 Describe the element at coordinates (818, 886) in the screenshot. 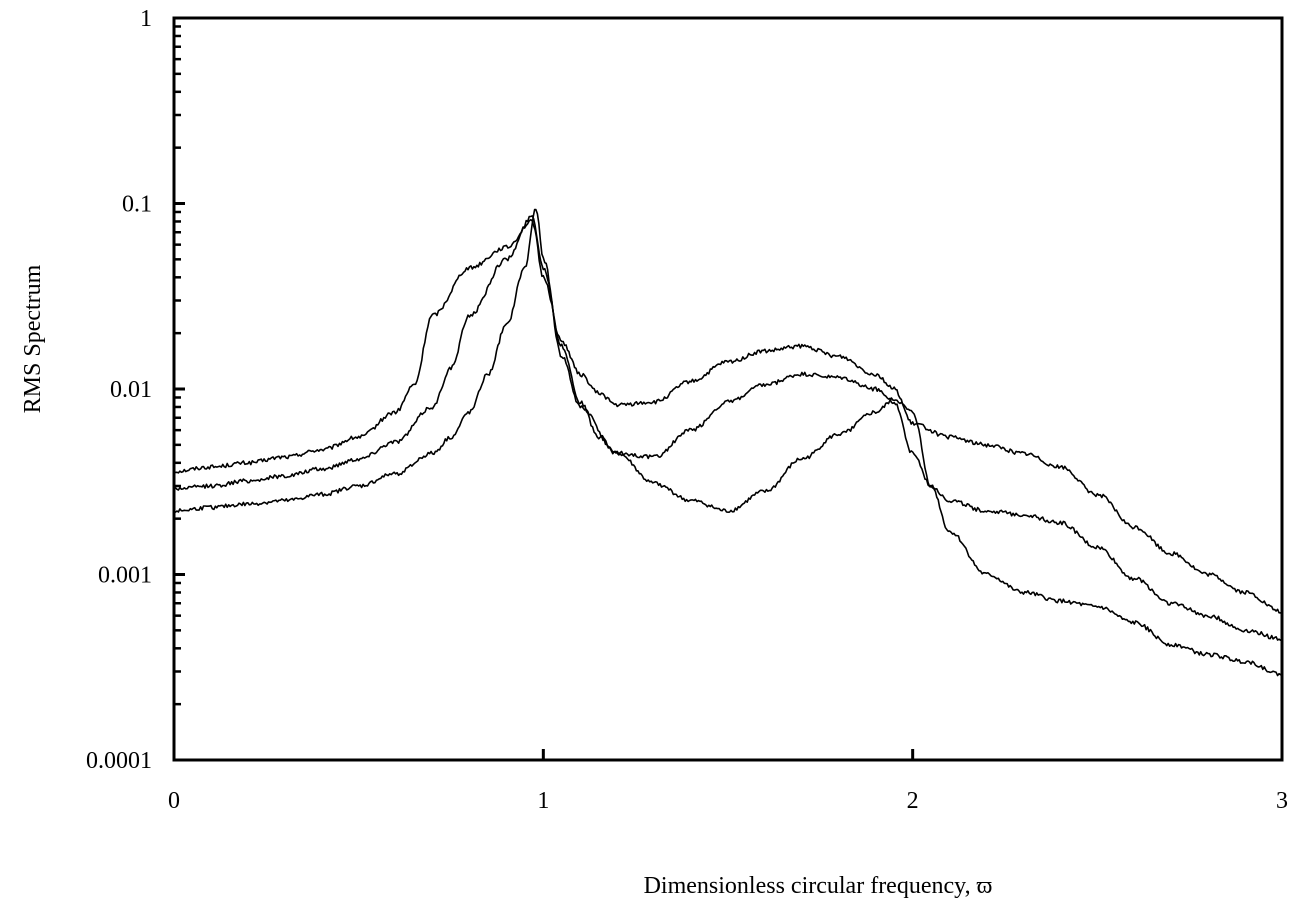

I see `x-axis-title: Dimensionless circular frequency, ϖ` at that location.